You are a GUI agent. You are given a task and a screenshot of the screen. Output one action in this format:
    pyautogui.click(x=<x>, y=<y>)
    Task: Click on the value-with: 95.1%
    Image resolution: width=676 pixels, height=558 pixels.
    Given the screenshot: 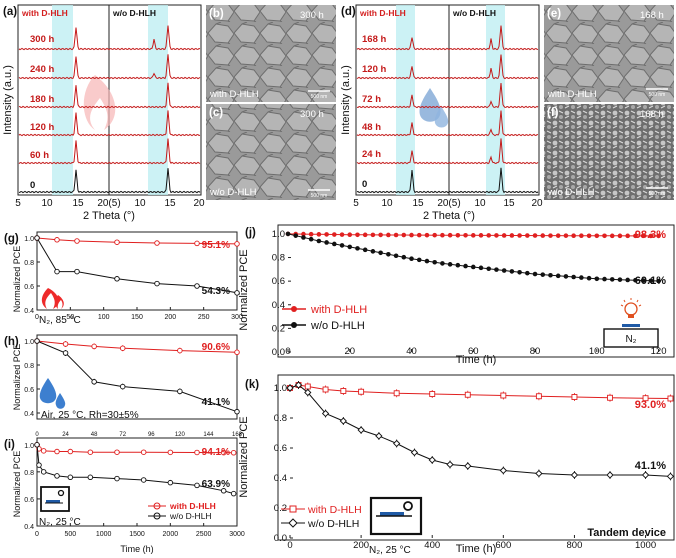 What is the action you would take?
    pyautogui.click(x=216, y=245)
    